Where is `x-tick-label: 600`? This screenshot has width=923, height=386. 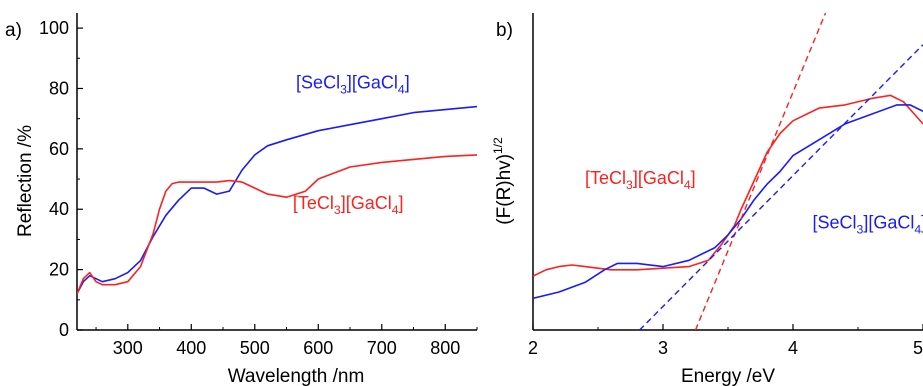 x-tick-label: 600 is located at coordinates (318, 348).